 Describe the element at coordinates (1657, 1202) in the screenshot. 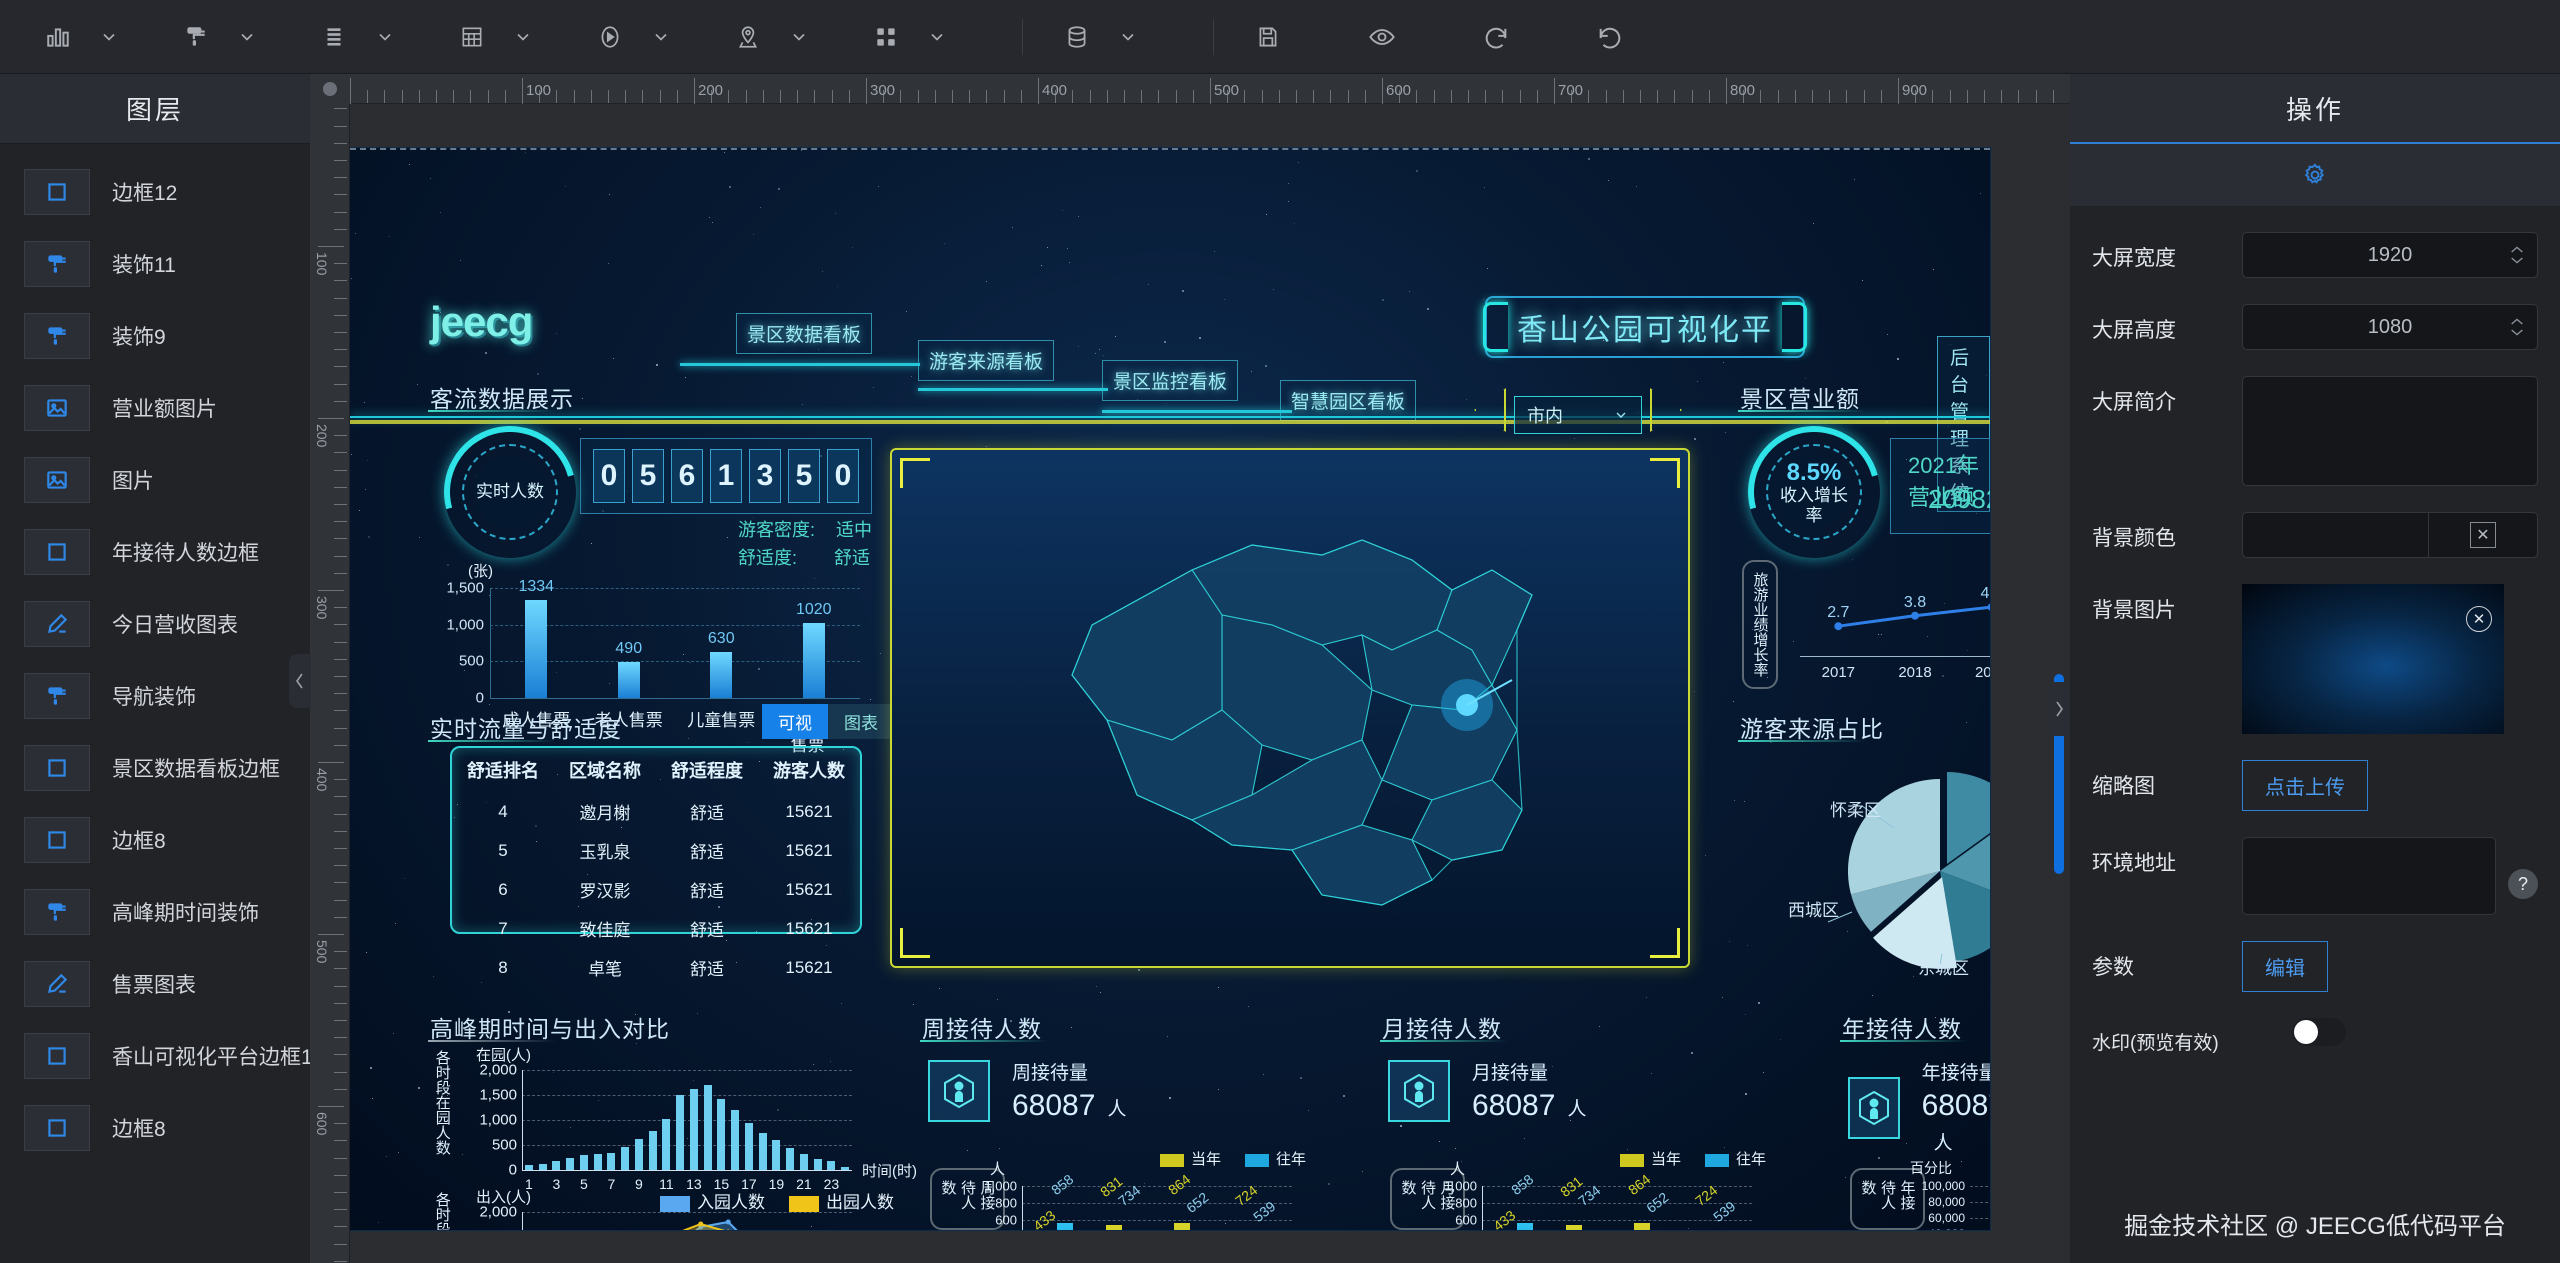

I see `bar-value: 652` at that location.